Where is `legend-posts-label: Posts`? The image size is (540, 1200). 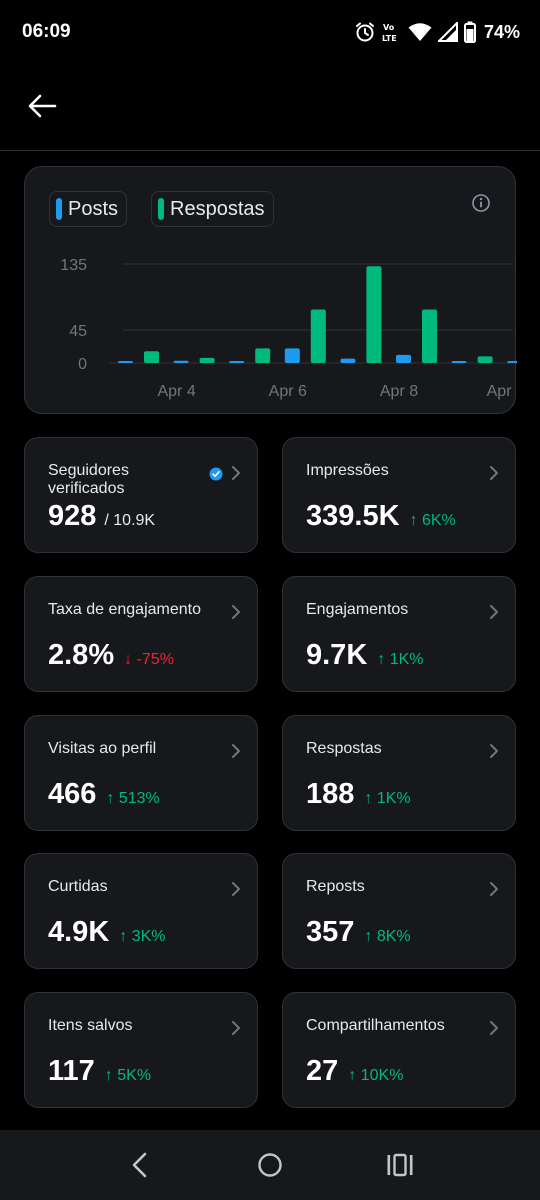 legend-posts-label: Posts is located at coordinates (93, 208).